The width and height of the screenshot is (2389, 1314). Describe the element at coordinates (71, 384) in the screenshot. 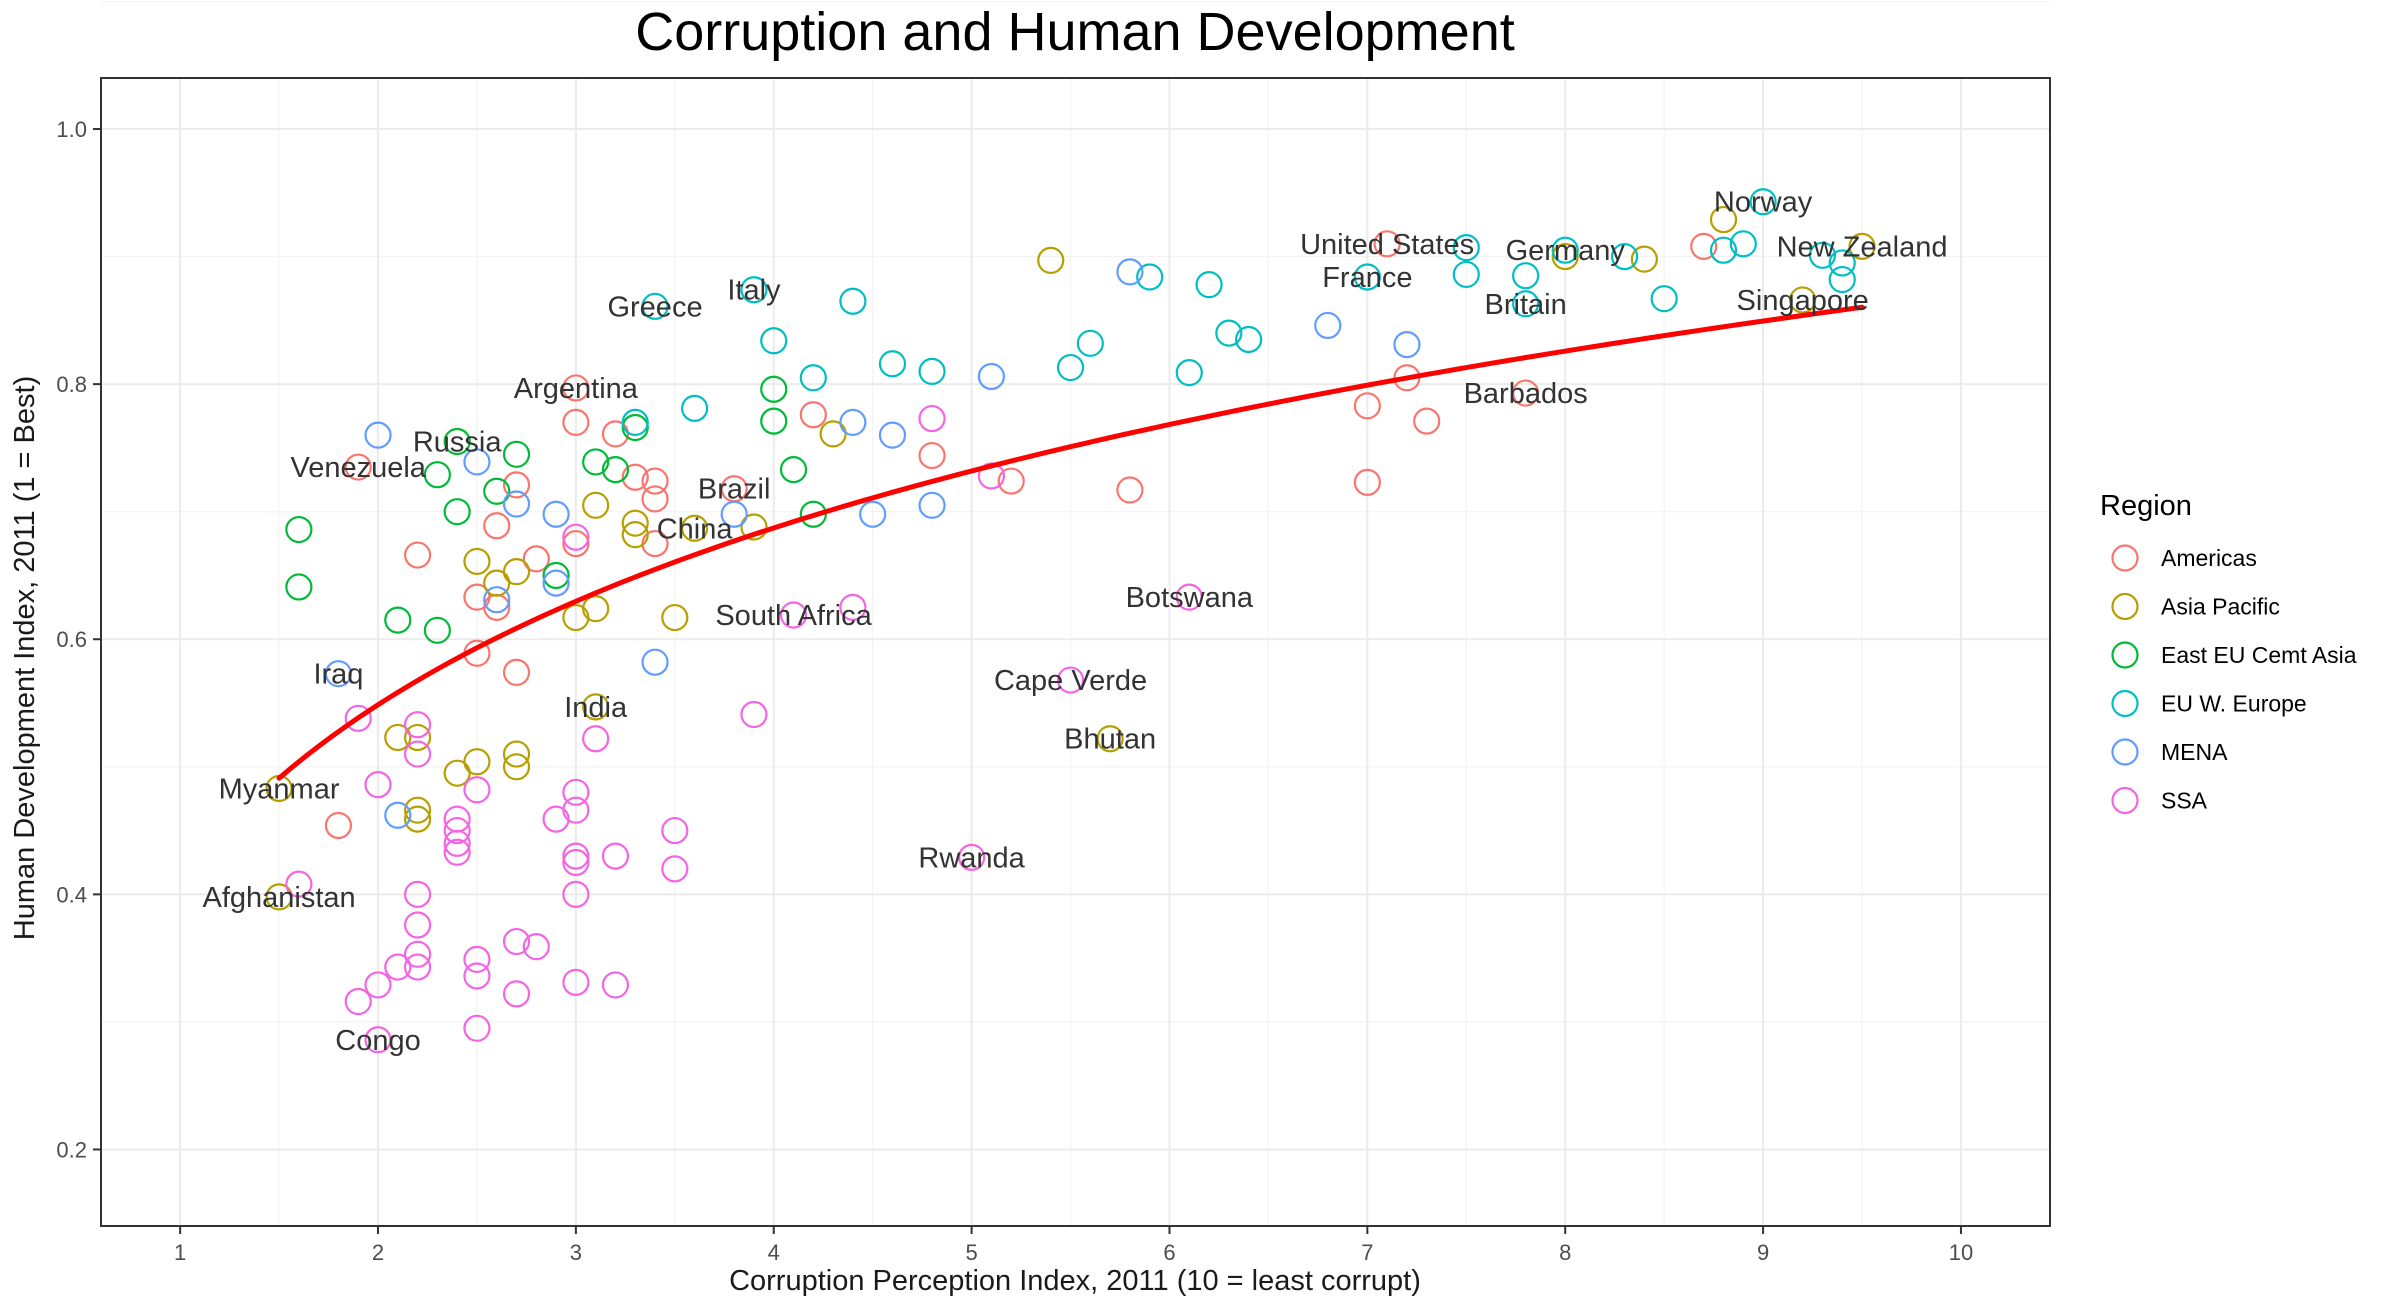

I see `y-tick-label: 0.8` at that location.